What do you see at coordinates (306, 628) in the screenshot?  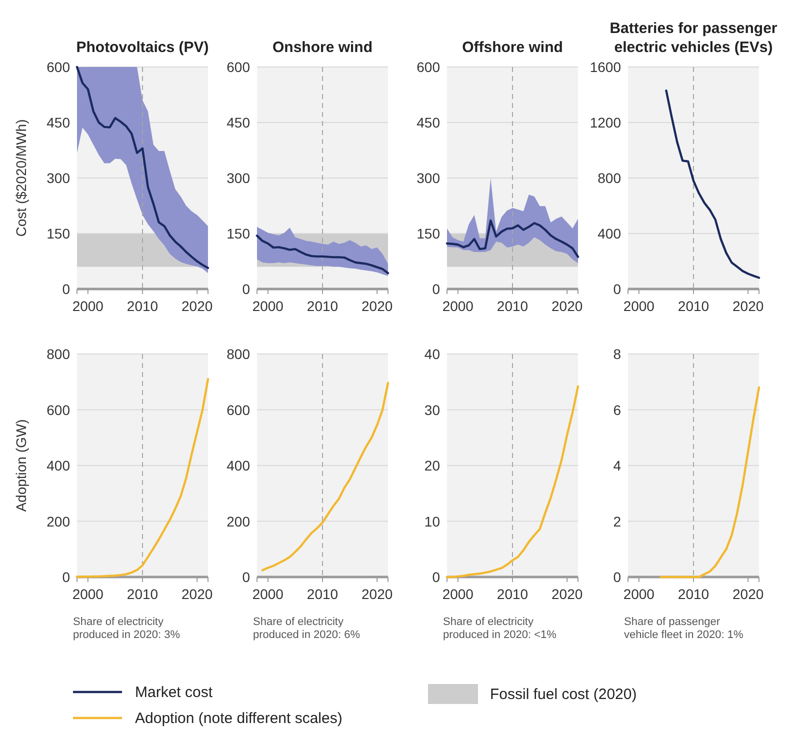 I see `text: Share of electricity produced in 2020: 6%` at bounding box center [306, 628].